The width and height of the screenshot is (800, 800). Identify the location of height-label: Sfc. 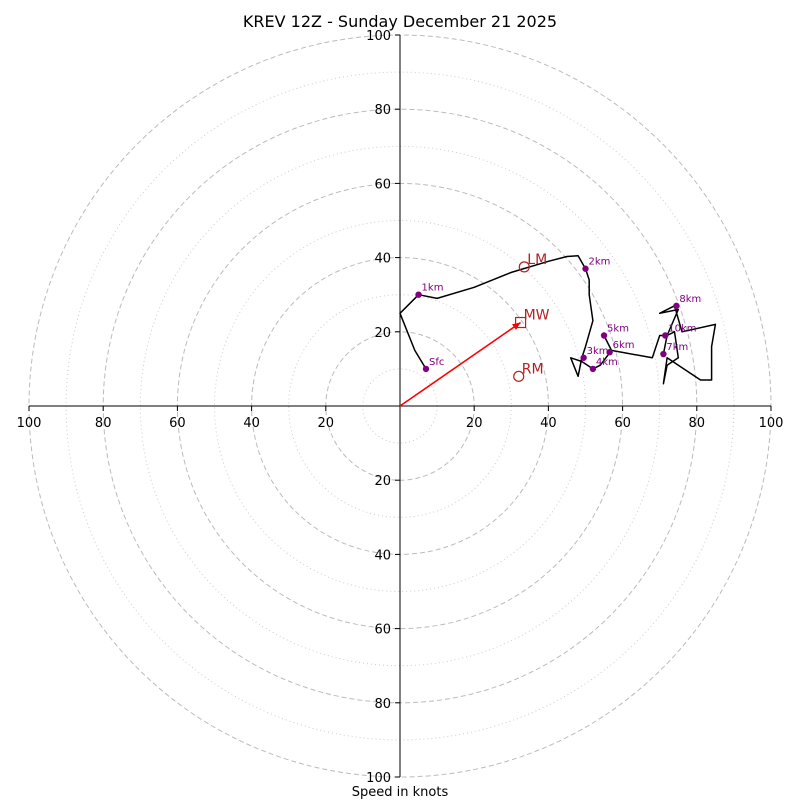
(436, 362).